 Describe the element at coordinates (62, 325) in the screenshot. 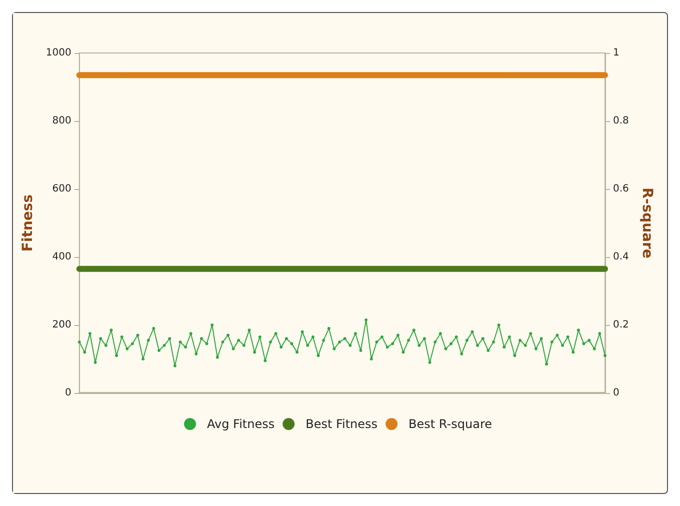

I see `y-tick-label: 200` at that location.